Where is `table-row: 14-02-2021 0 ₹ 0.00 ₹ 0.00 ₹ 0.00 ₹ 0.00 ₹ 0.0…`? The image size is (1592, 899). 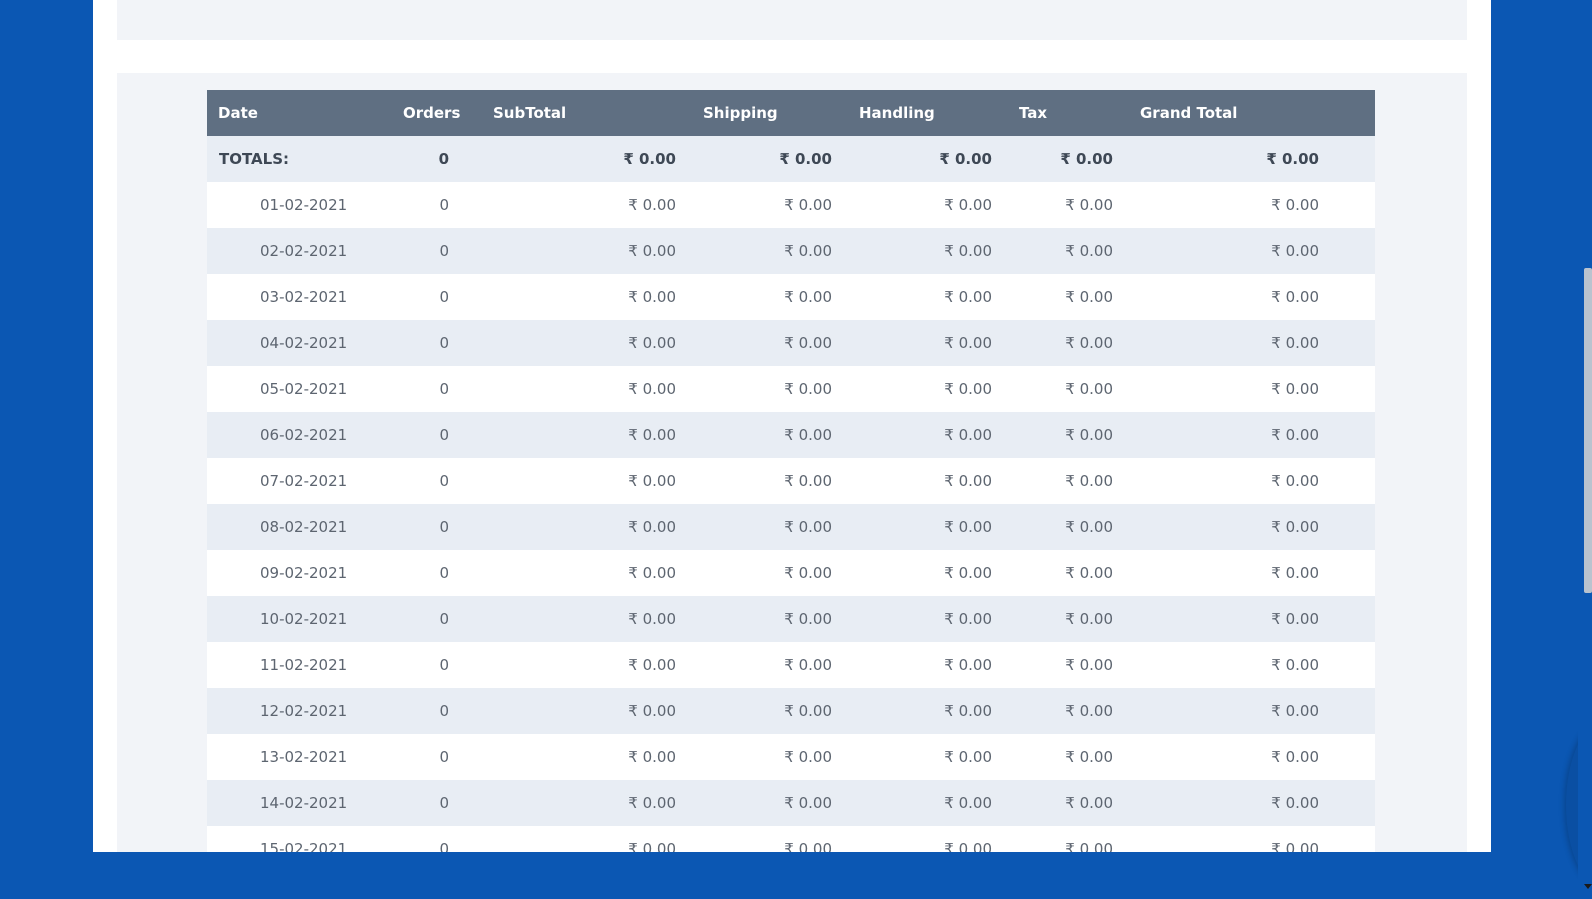
table-row: 14-02-2021 0 ₹ 0.00 ₹ 0.00 ₹ 0.00 ₹ 0.00 ₹ 0.0… is located at coordinates (791, 803).